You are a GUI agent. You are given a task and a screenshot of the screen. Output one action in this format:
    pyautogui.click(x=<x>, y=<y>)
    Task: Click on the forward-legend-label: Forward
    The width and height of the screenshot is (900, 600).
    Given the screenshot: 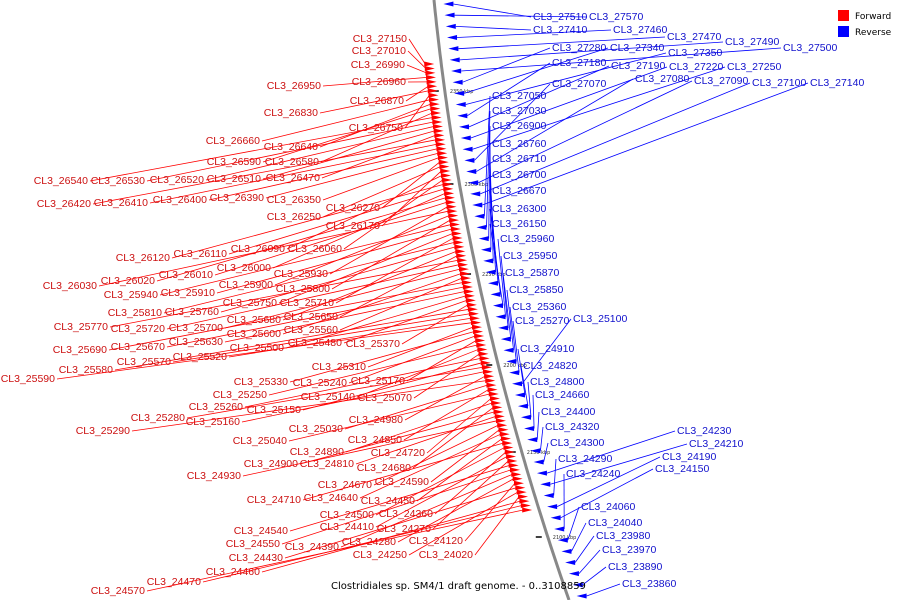 What is the action you would take?
    pyautogui.click(x=873, y=17)
    